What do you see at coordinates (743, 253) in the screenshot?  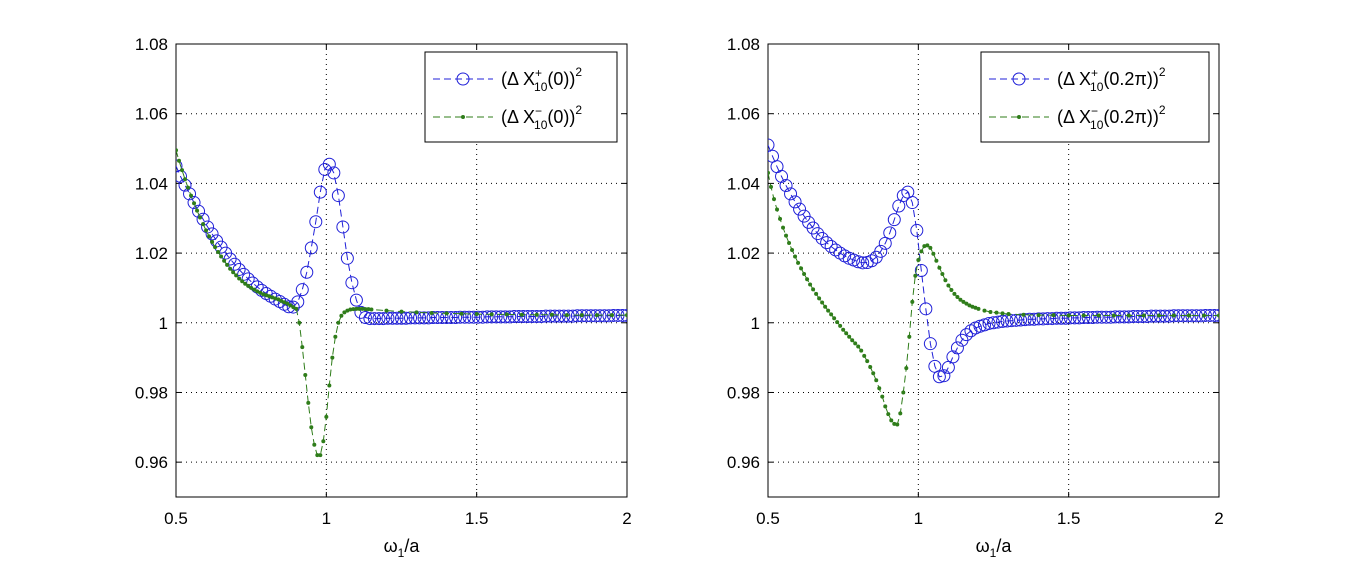 I see `y-tick-label: 1.02` at bounding box center [743, 253].